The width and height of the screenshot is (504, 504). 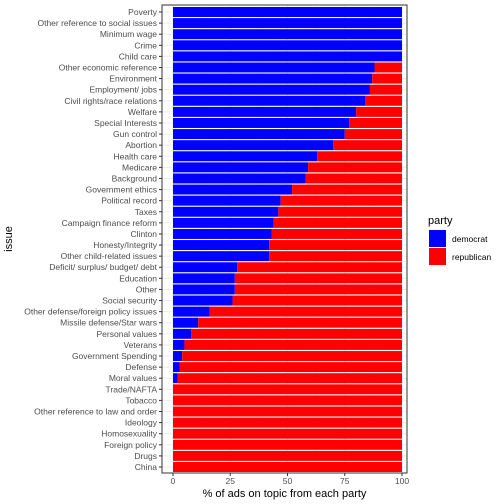 I want to click on y-tick-label: Education, so click(x=138, y=278).